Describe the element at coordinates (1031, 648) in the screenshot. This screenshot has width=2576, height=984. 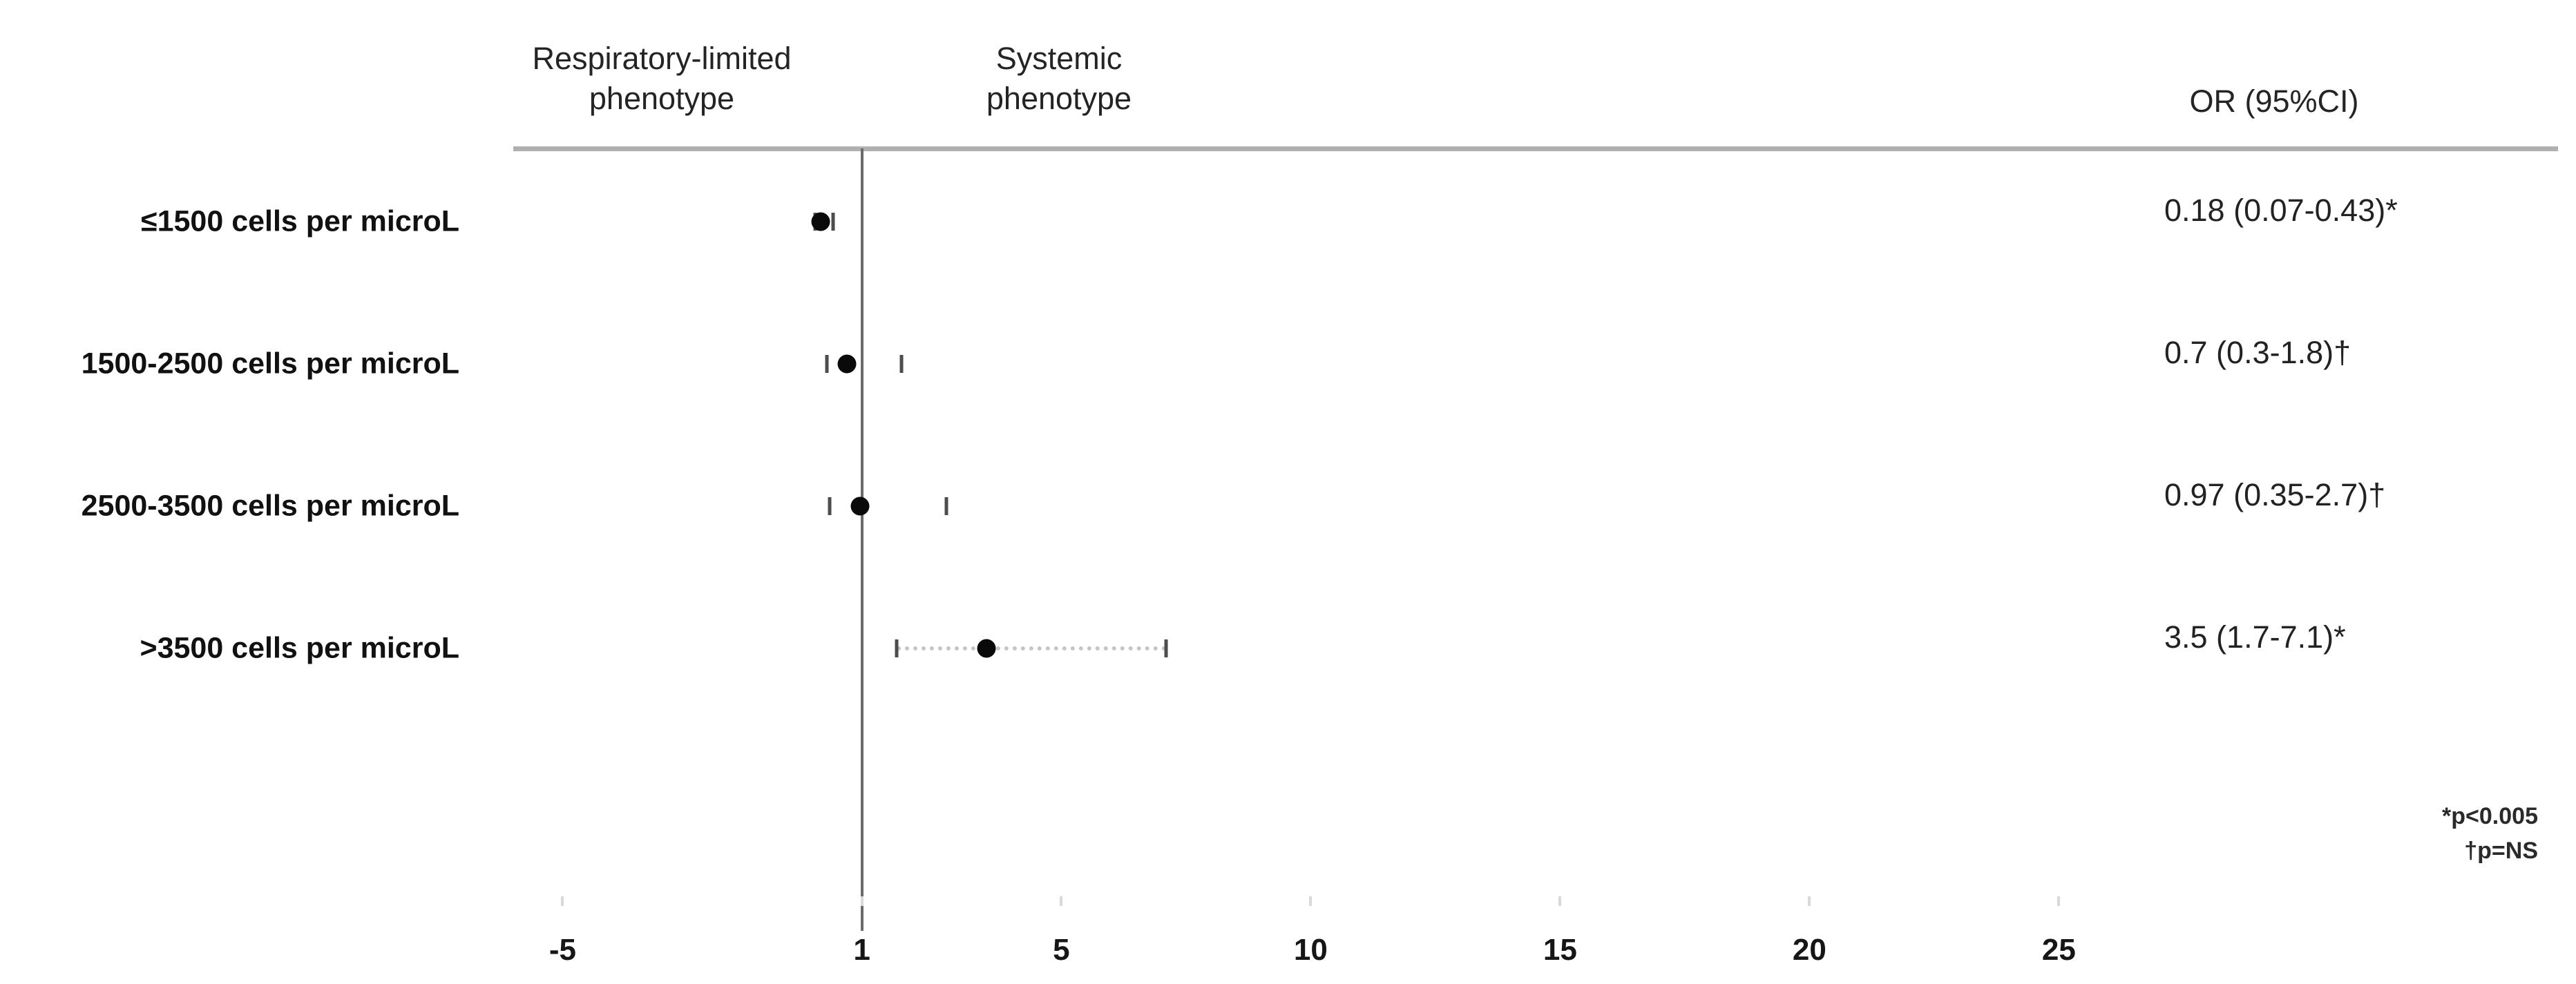
I see `ci-connector` at that location.